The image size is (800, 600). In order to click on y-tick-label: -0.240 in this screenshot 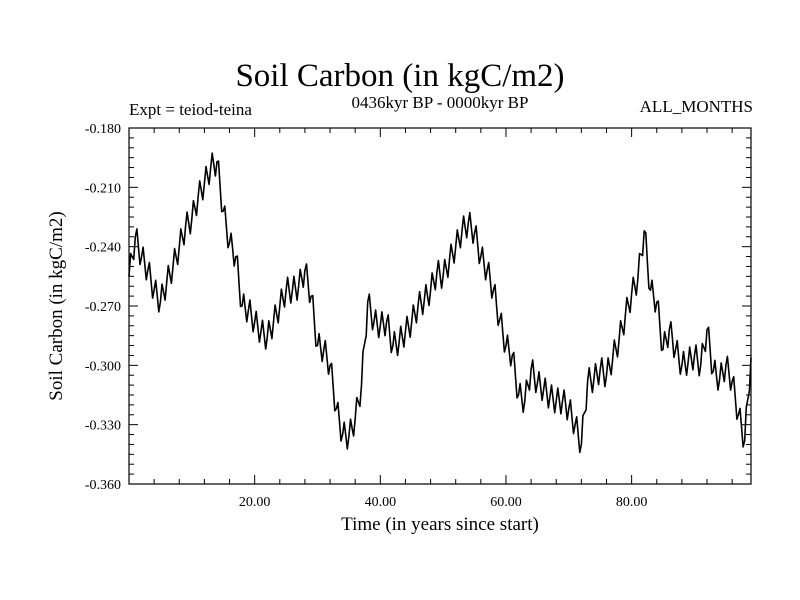, I will do `click(103, 248)`.